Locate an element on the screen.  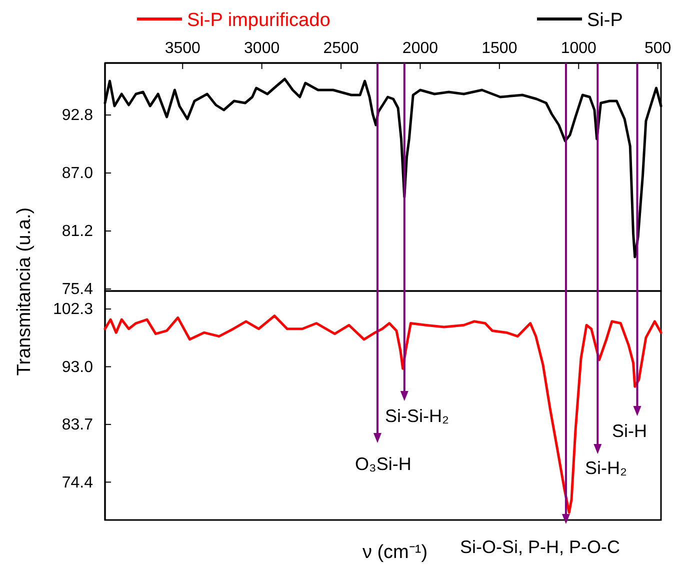
y-tick-label: 92.8 is located at coordinates (78, 115).